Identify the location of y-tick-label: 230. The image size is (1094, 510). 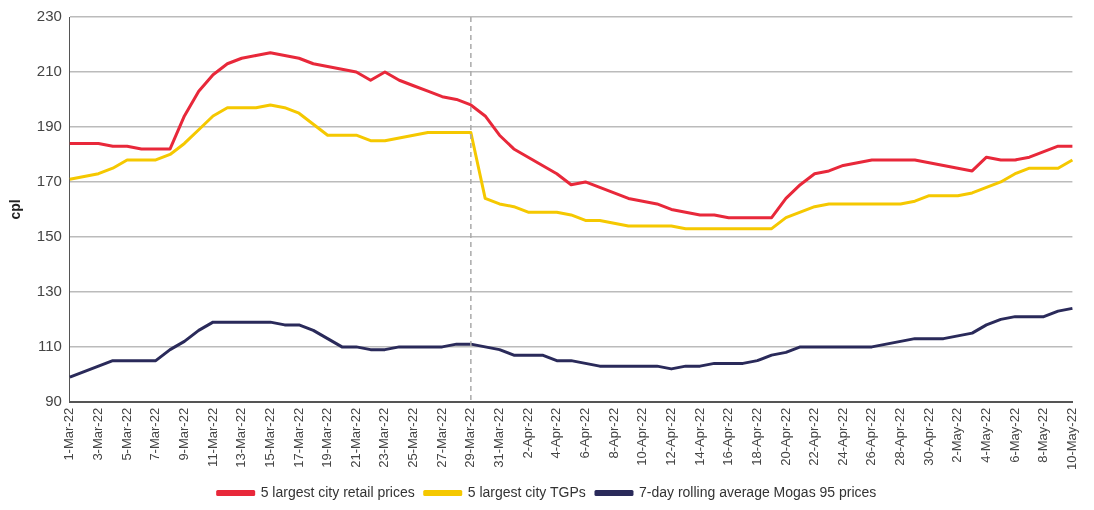
(49, 16).